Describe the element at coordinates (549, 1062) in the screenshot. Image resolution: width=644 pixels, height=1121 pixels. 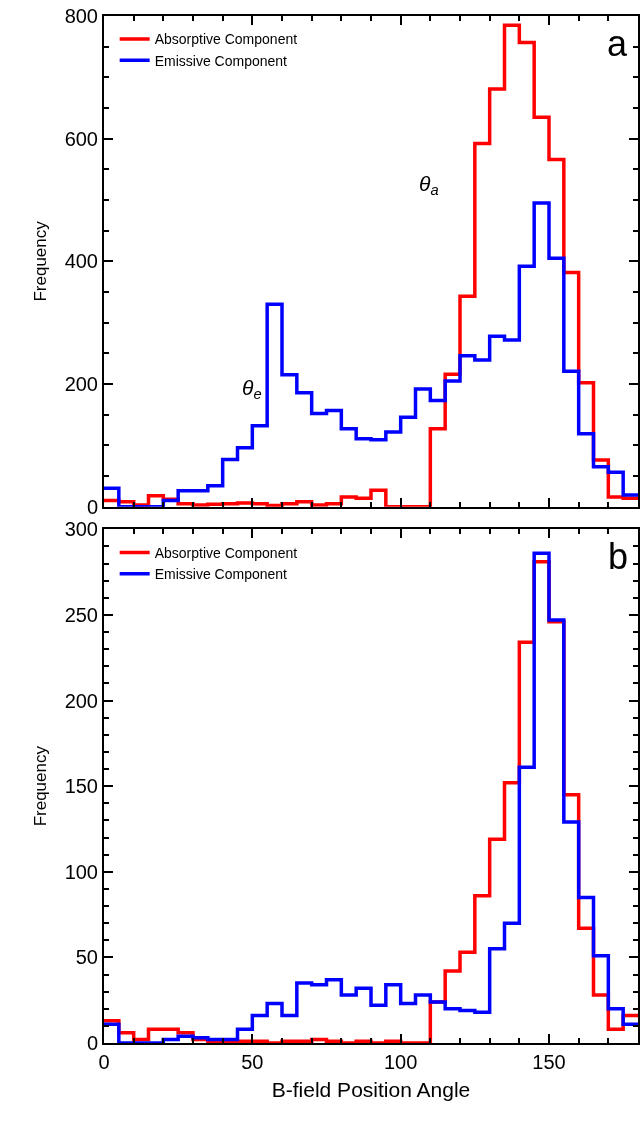
I see `x-tick-label: 150` at that location.